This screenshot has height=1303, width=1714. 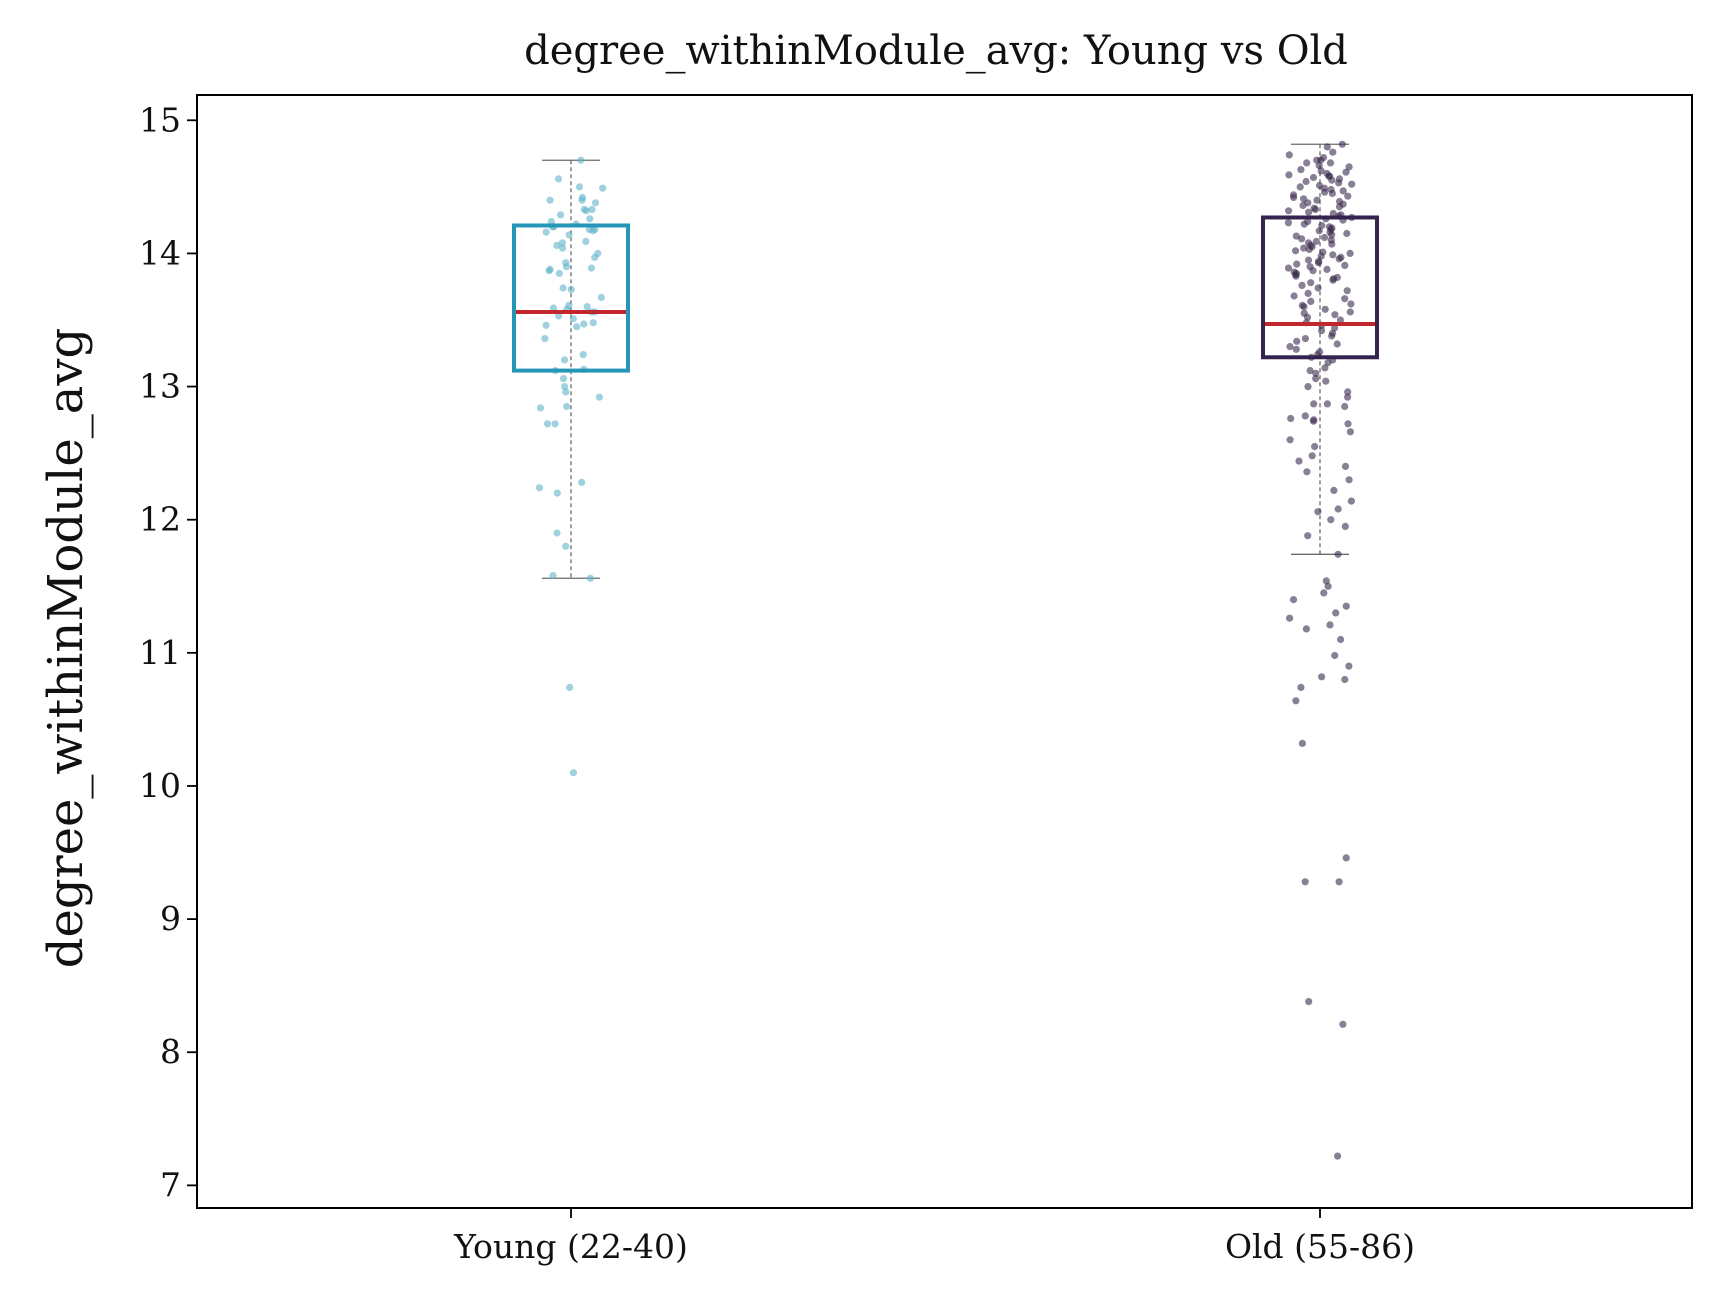 What do you see at coordinates (936, 51) in the screenshot?
I see `chart-title: degree_withinModule_avg: Young vs Old` at bounding box center [936, 51].